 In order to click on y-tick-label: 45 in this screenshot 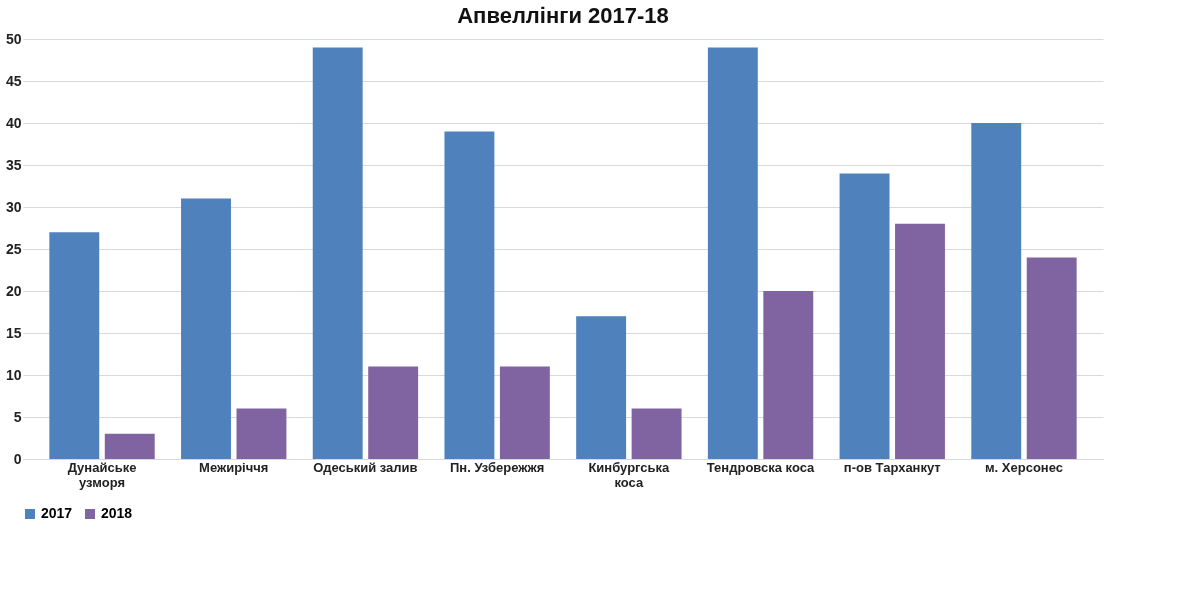, I will do `click(13, 80)`.